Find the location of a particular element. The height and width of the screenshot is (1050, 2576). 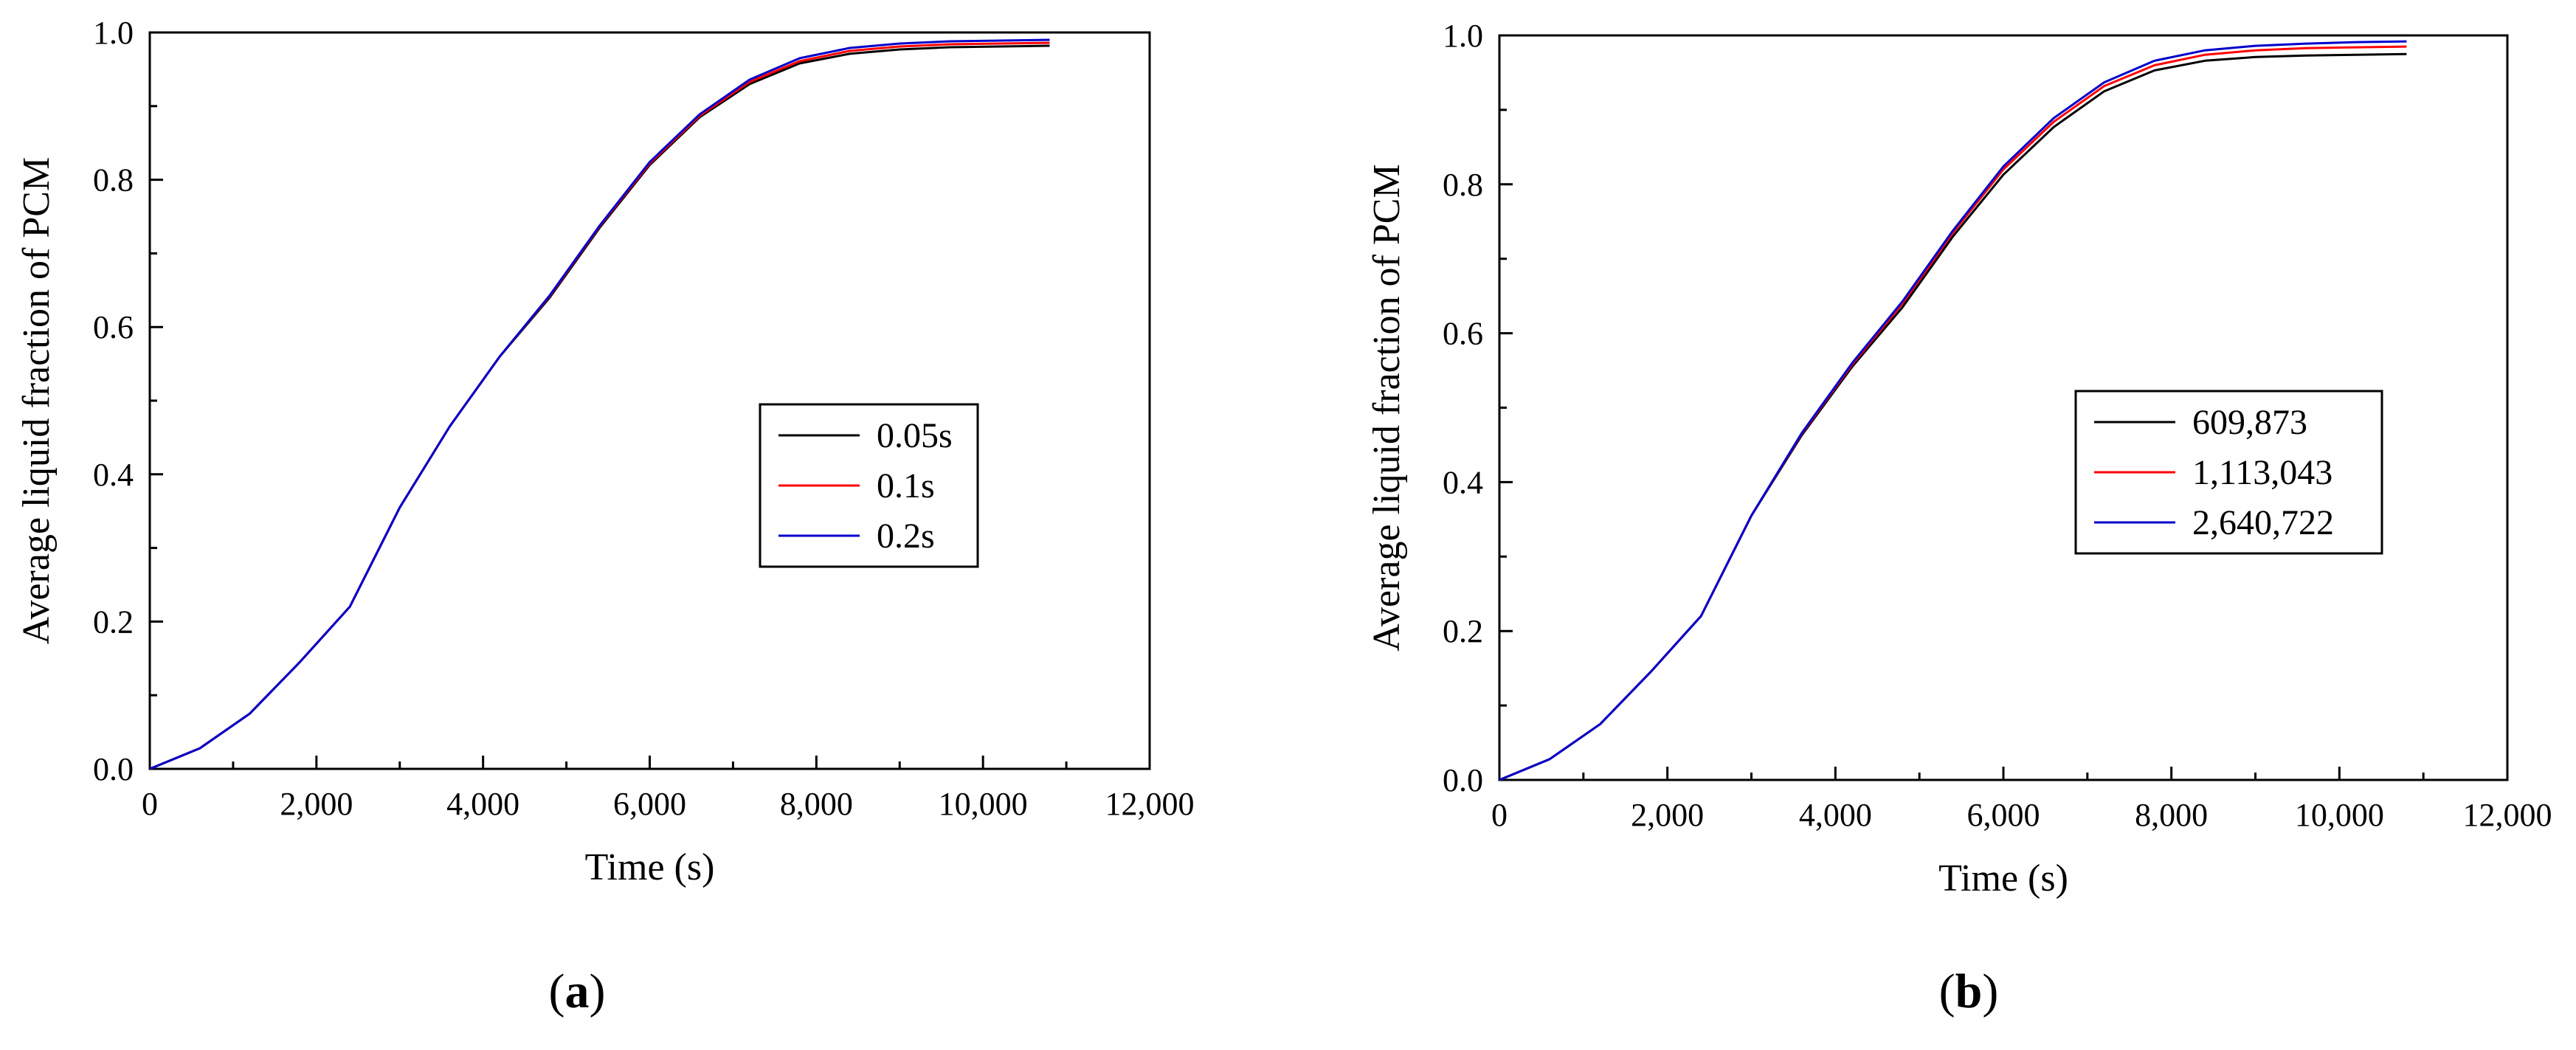

legend-label-2: 2,640,722 is located at coordinates (2263, 522).